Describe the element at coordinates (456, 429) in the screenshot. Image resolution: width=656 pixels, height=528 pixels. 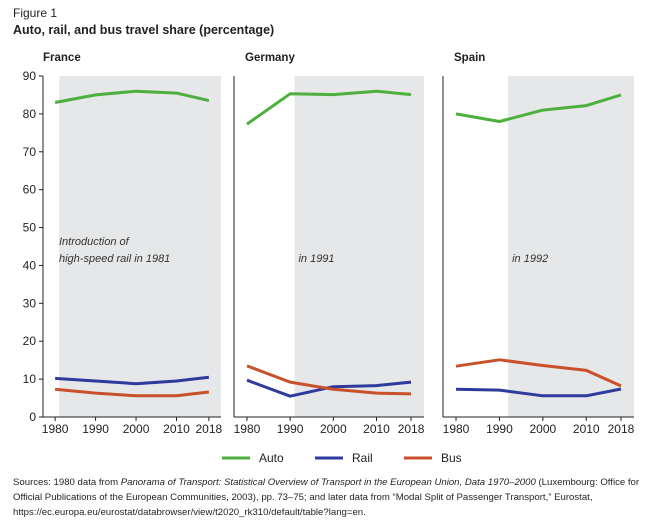
I see `x-tick-label-spain-1980: 1980` at that location.